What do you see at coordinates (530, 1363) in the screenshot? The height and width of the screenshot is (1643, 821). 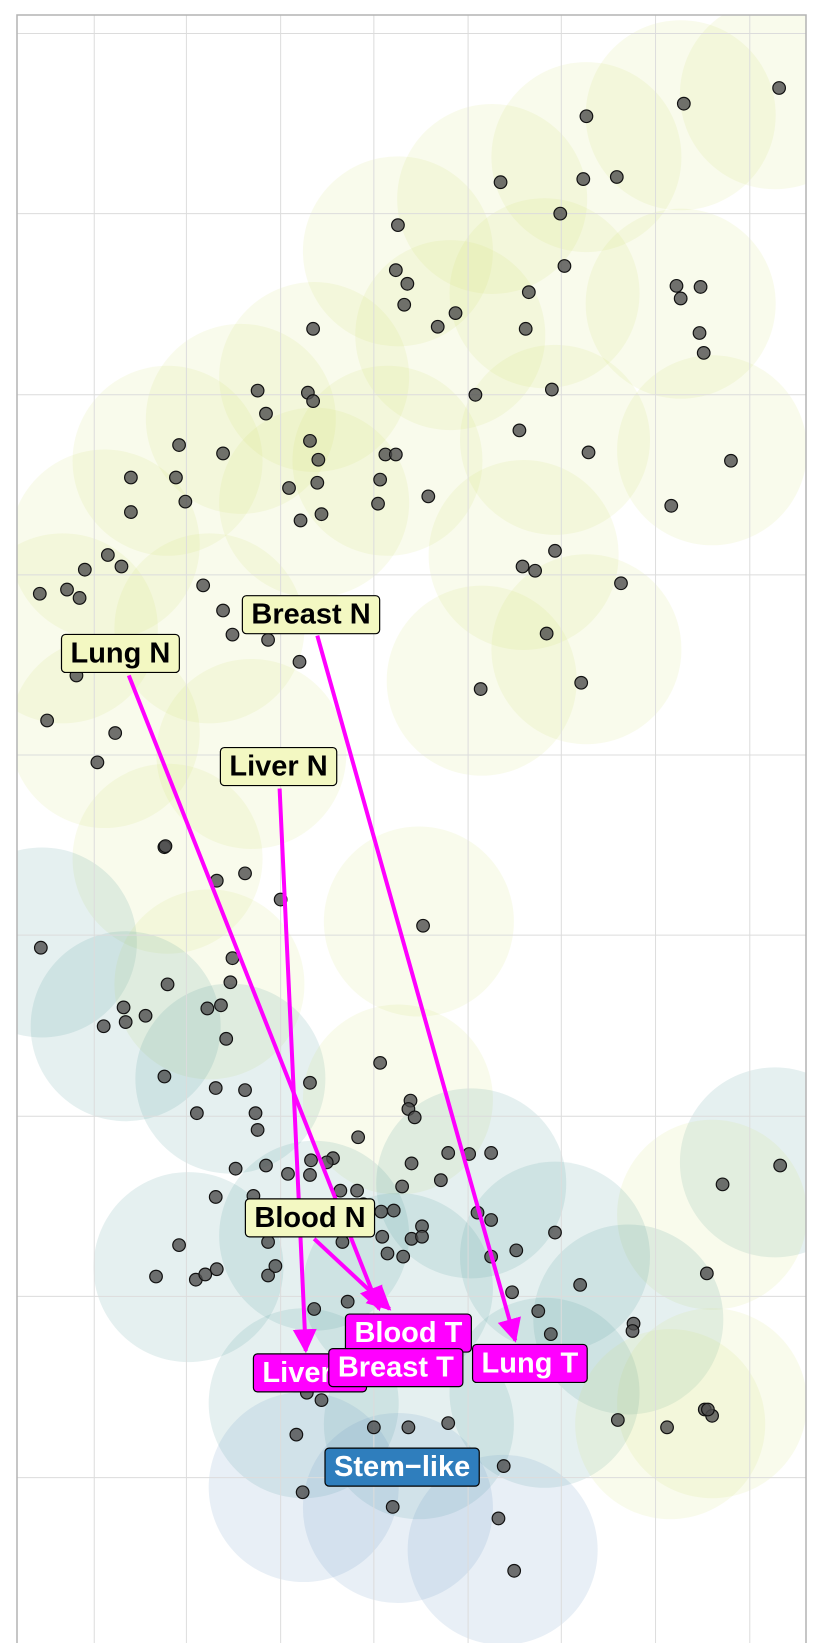 I see `label-text: Lung T` at bounding box center [530, 1363].